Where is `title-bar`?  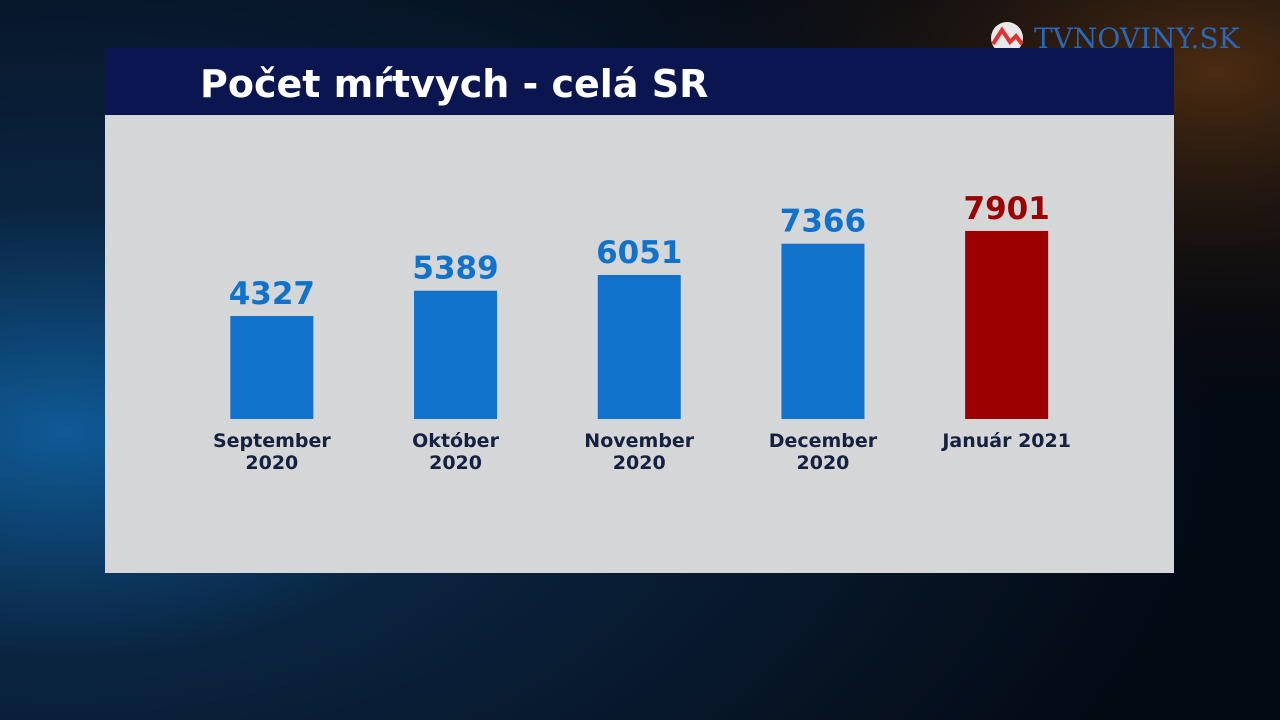 title-bar is located at coordinates (639, 81).